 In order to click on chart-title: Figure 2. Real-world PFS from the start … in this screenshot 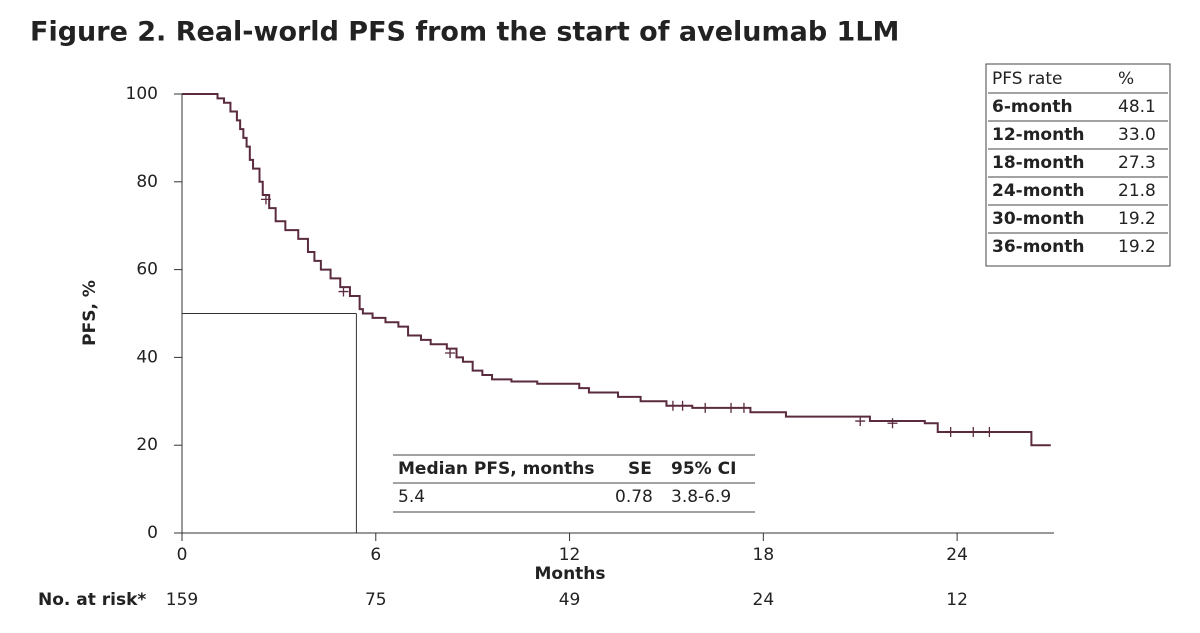, I will do `click(464, 32)`.